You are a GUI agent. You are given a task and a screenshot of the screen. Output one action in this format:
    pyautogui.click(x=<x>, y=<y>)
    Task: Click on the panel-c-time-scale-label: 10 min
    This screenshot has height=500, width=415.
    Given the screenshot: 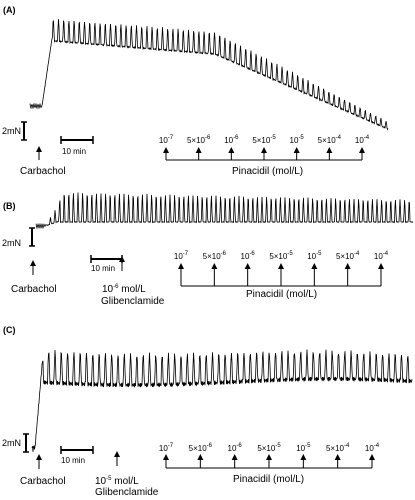 What is the action you would take?
    pyautogui.click(x=73, y=460)
    